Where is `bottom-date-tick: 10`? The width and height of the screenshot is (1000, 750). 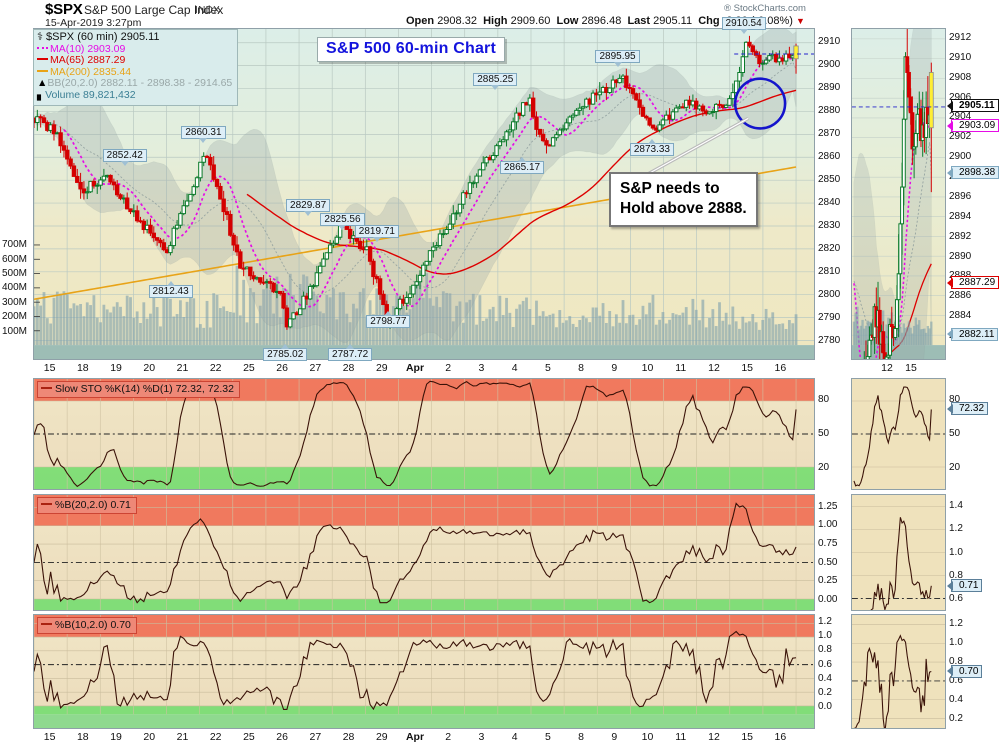 bottom-date-tick: 10 is located at coordinates (647, 737).